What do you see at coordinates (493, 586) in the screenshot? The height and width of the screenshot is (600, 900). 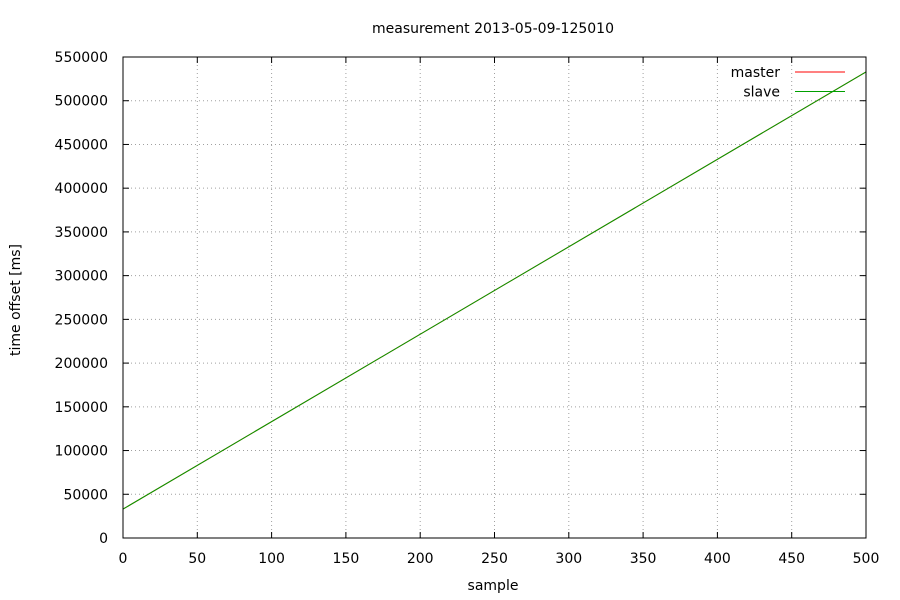 I see `x-axis-label: sample` at bounding box center [493, 586].